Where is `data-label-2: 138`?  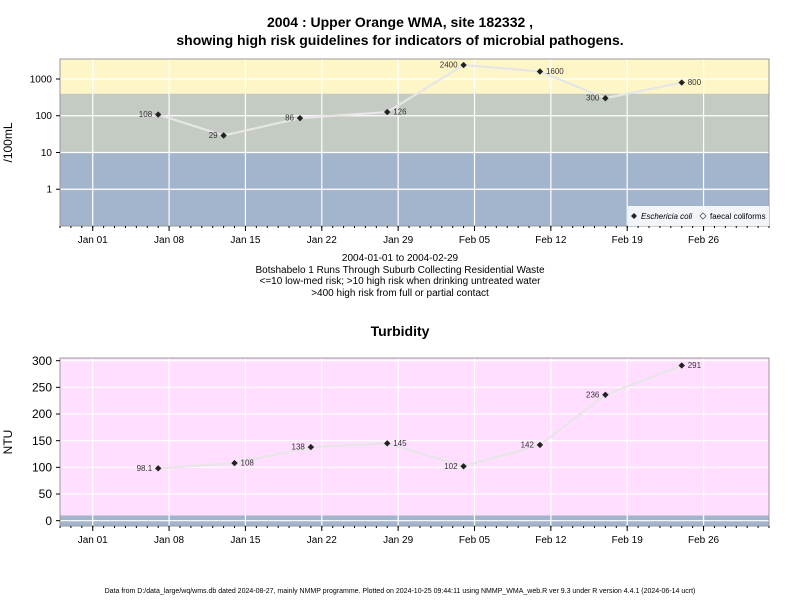
data-label-2: 138 is located at coordinates (299, 447).